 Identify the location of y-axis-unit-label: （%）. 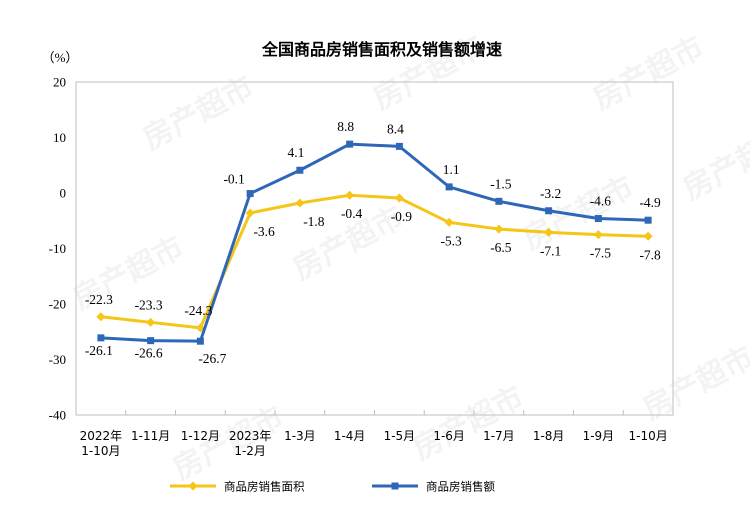
(60, 57).